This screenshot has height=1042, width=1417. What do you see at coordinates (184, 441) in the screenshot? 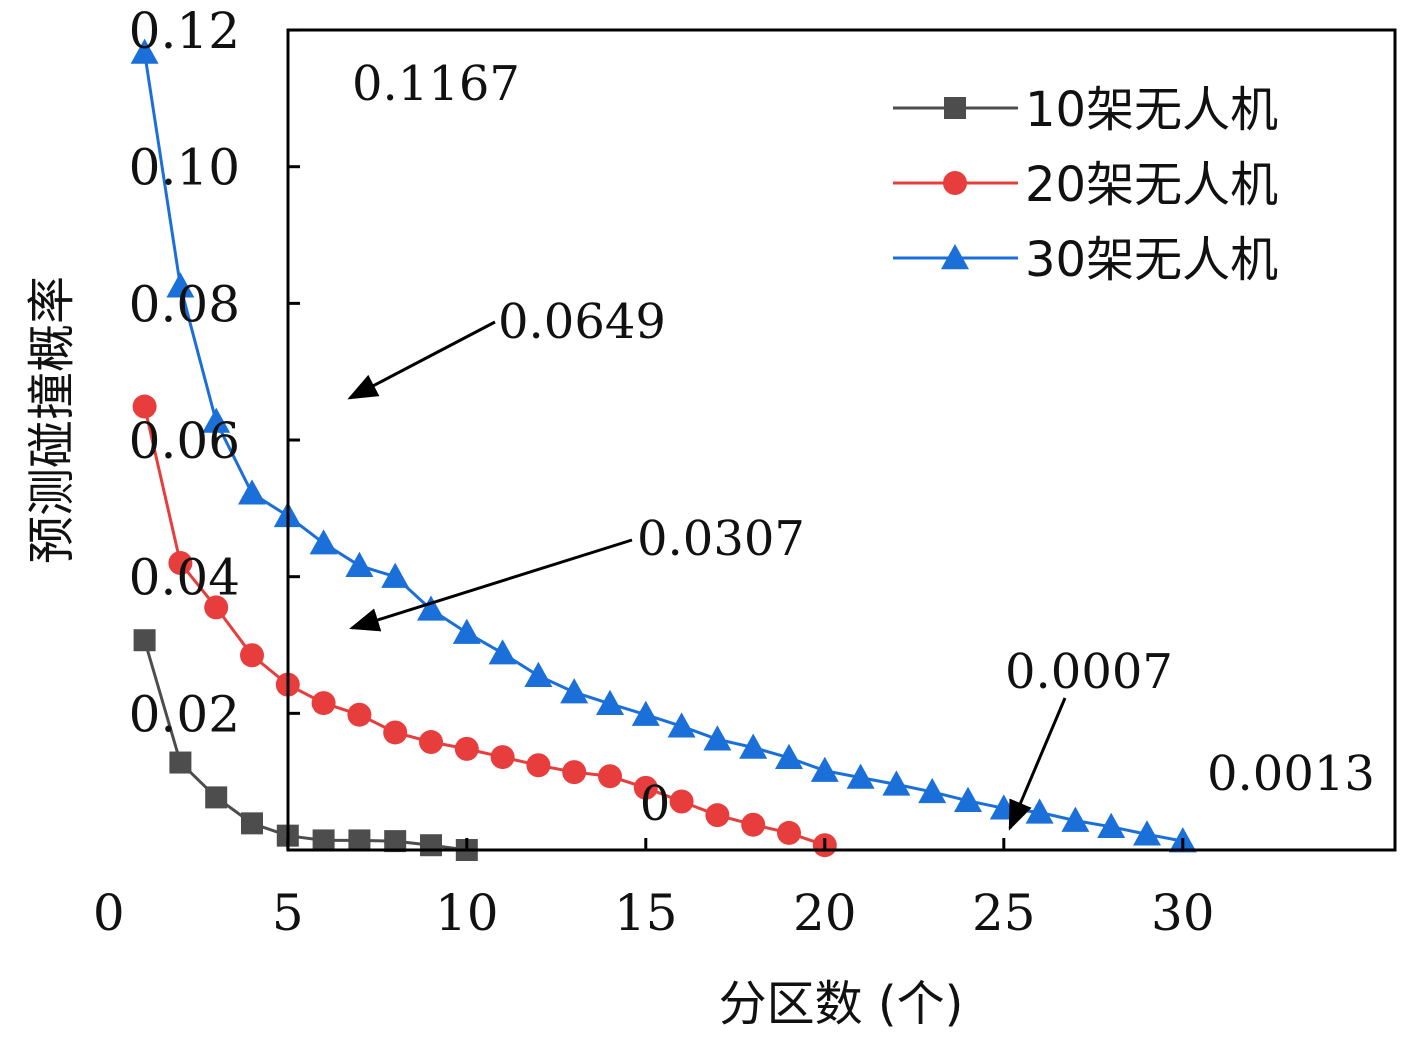
I see `y-tick-label: 0.06` at bounding box center [184, 441].